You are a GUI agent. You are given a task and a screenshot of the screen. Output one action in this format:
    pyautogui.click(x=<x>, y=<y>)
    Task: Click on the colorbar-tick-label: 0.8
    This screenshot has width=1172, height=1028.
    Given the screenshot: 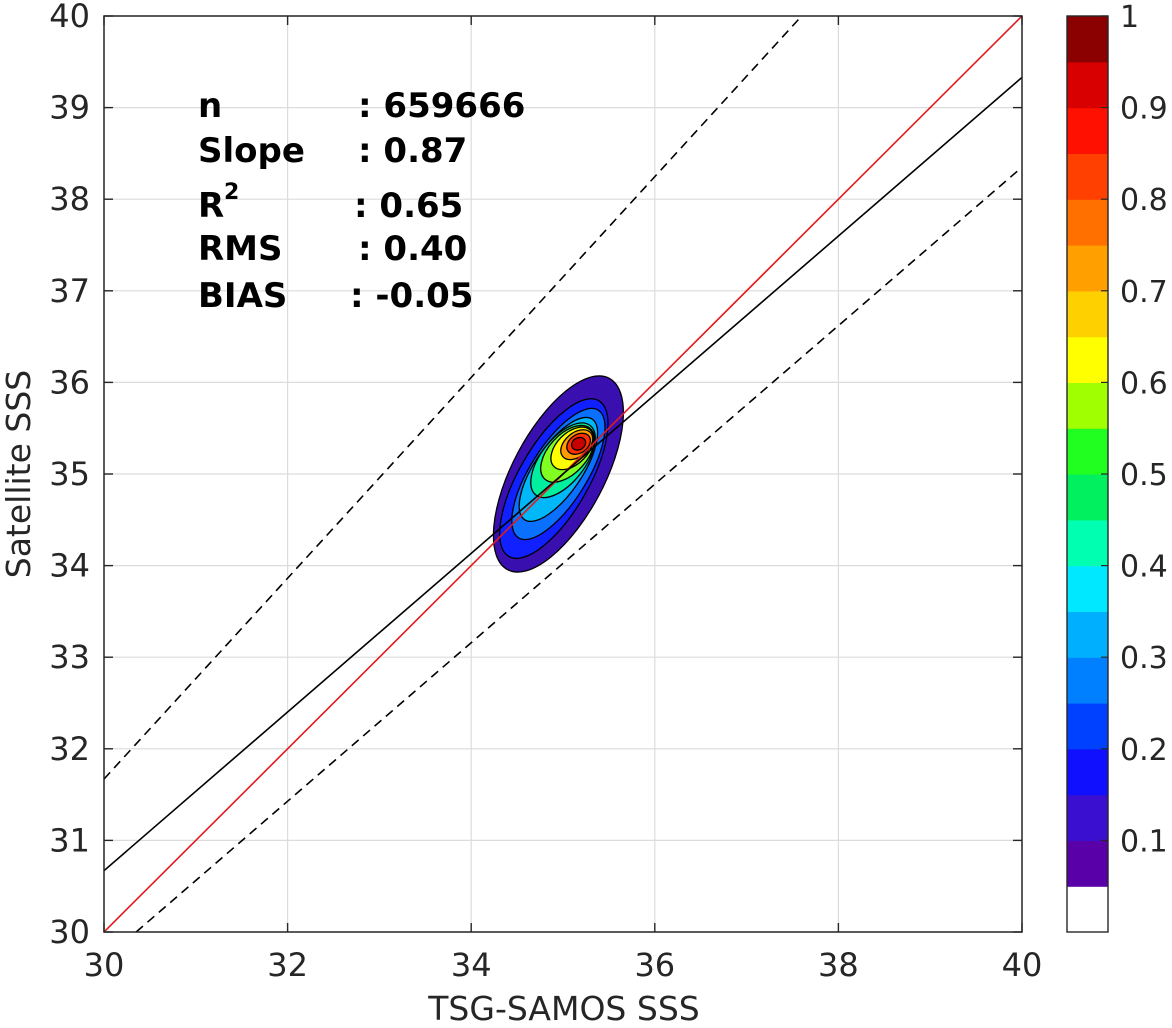 What is the action you would take?
    pyautogui.click(x=1144, y=200)
    